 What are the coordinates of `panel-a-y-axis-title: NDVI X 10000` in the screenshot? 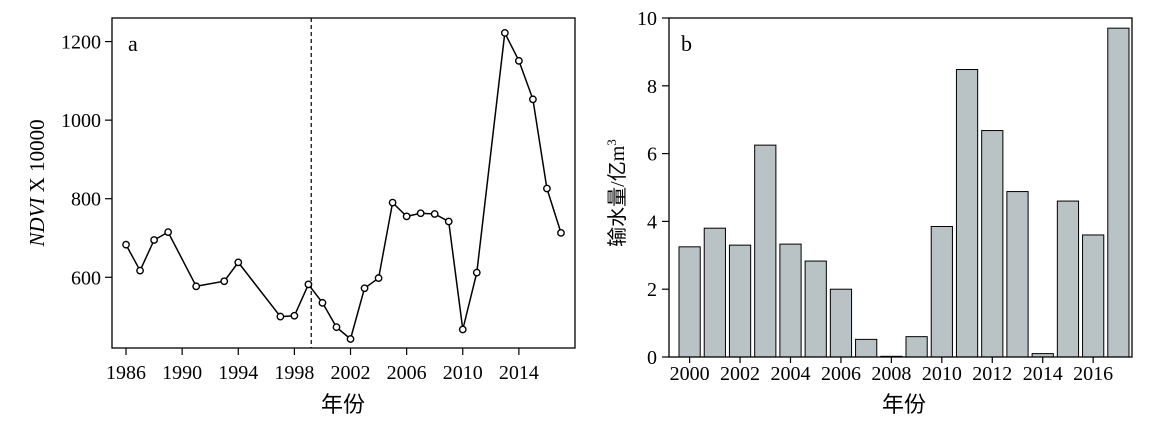 It's located at (37, 183).